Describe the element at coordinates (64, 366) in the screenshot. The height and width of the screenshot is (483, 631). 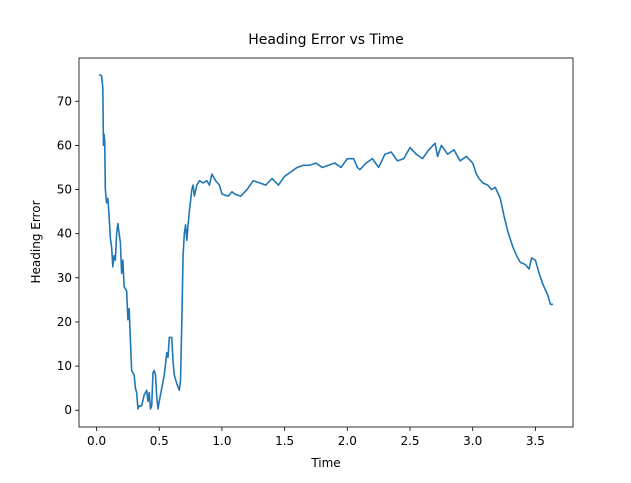
I see `y-tick-label: 10` at that location.